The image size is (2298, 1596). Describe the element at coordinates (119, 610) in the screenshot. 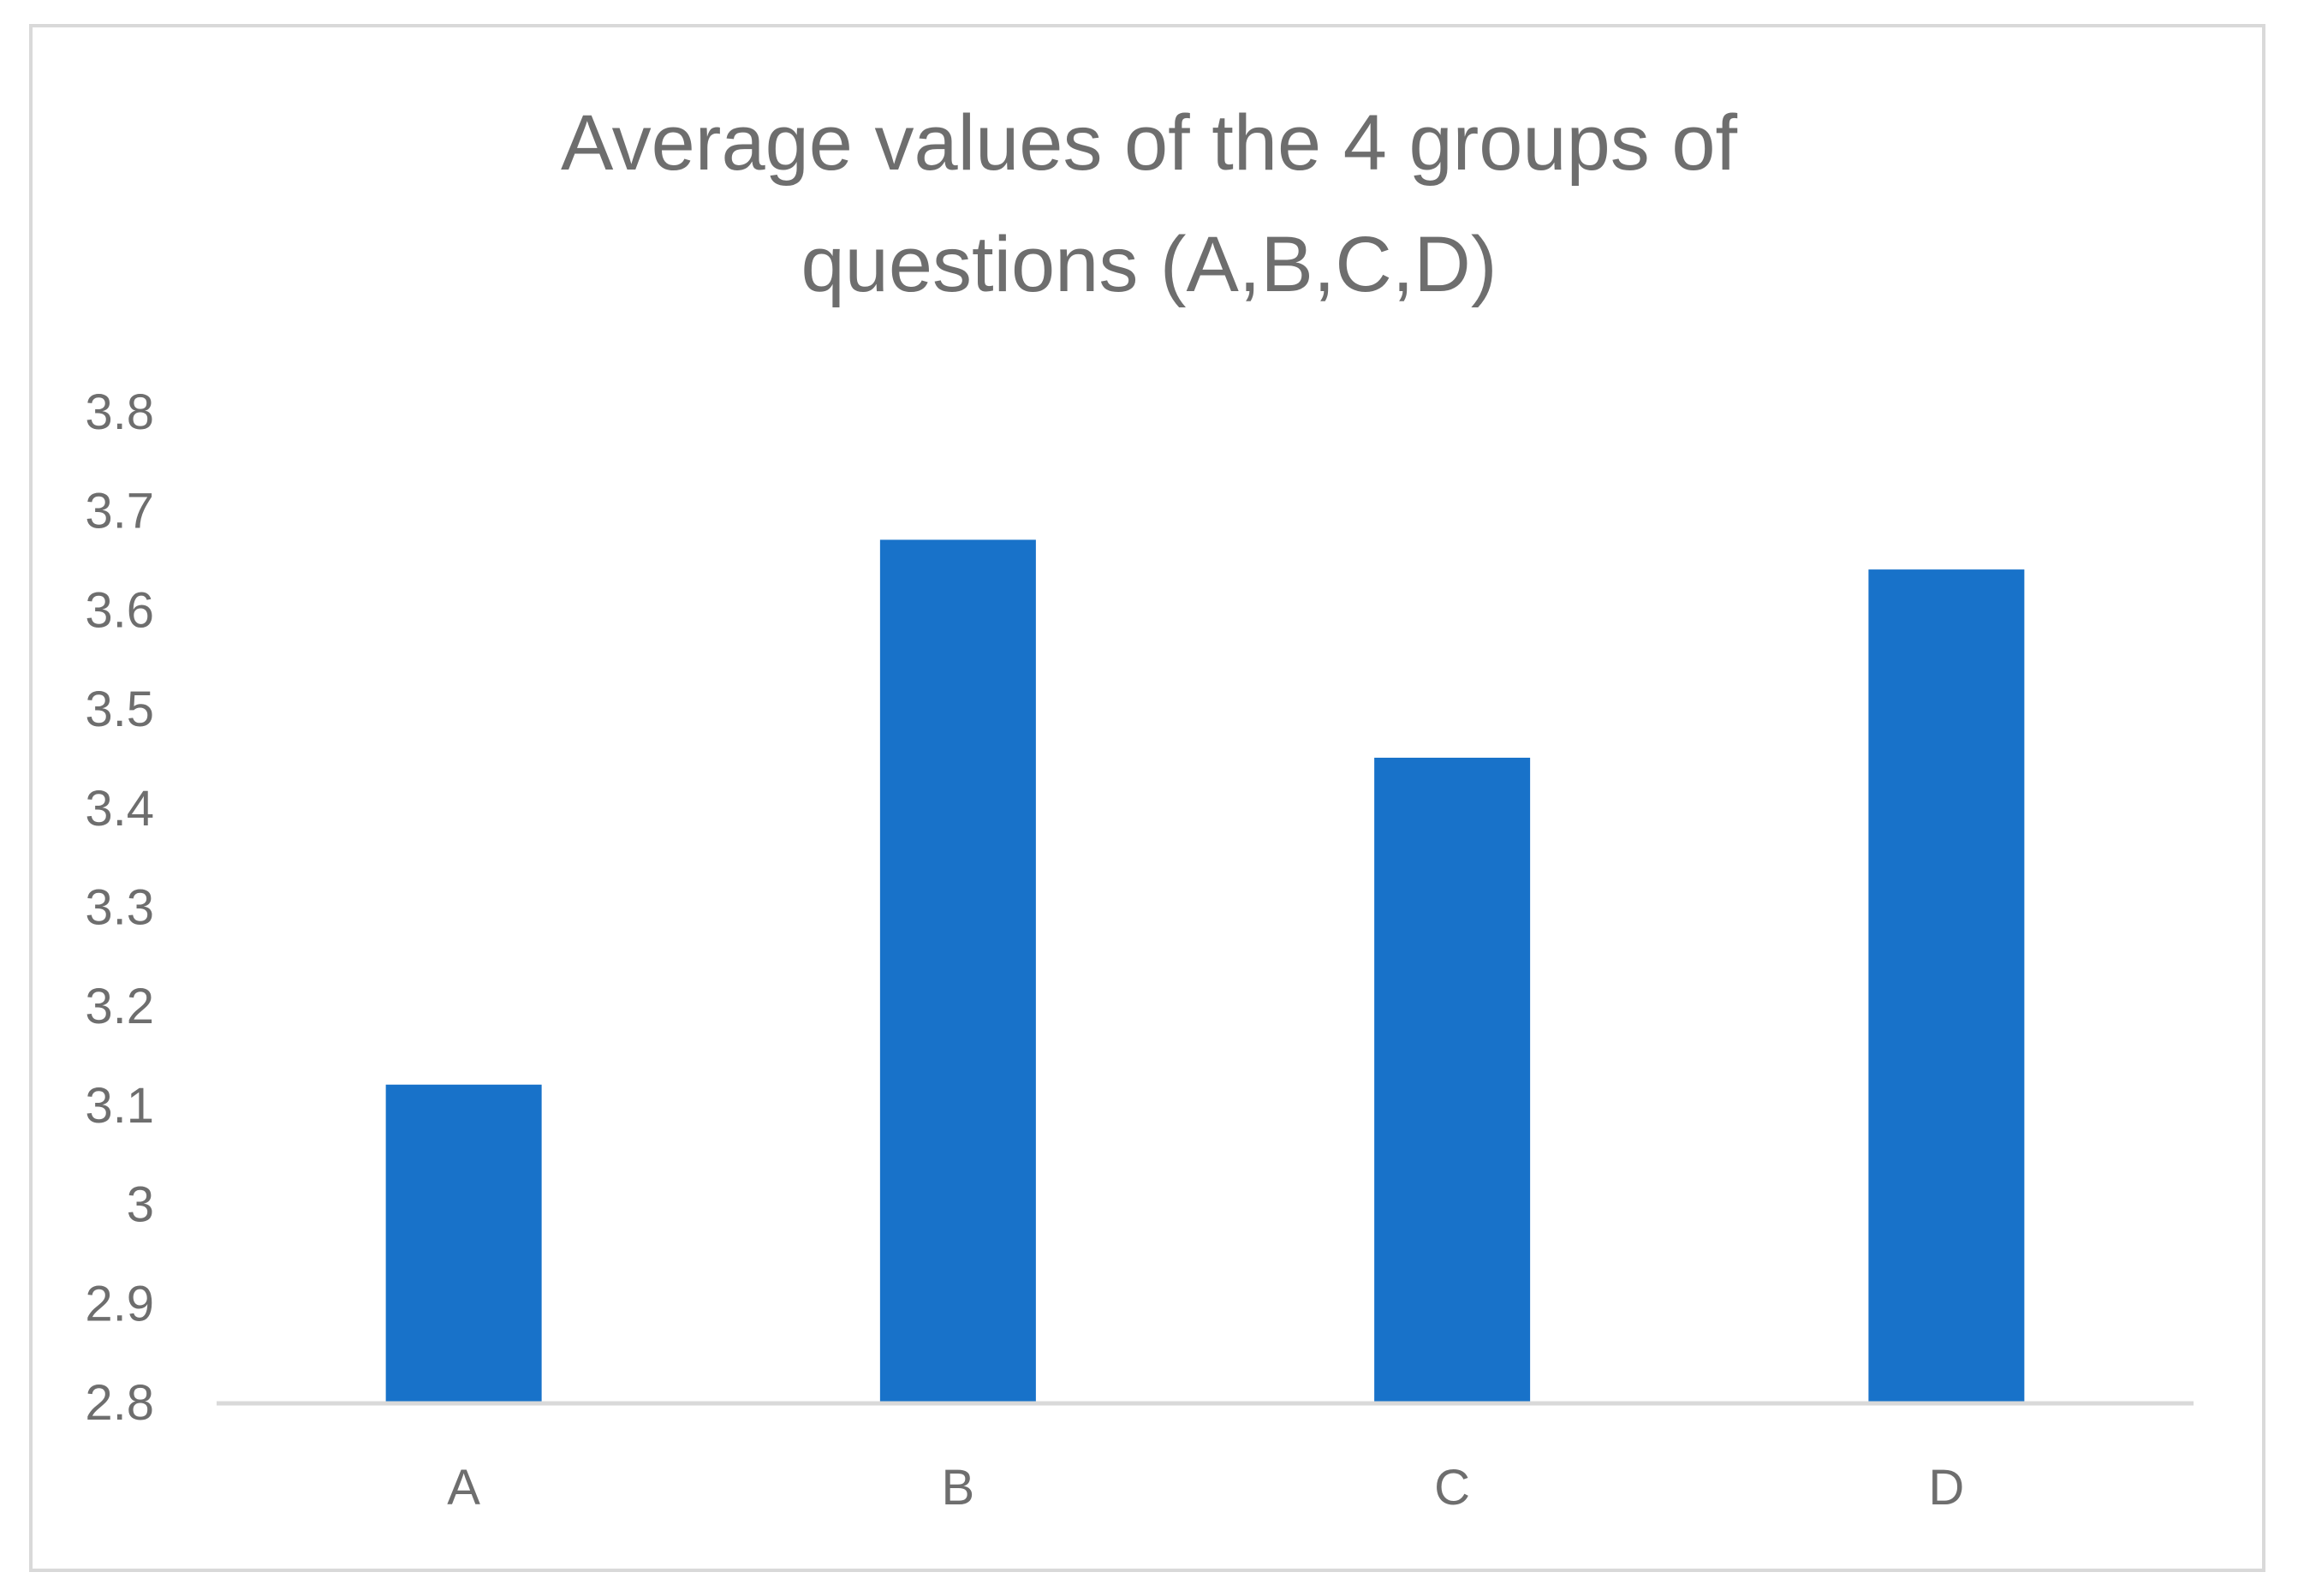

I see `y-tick-label: 3.6` at that location.